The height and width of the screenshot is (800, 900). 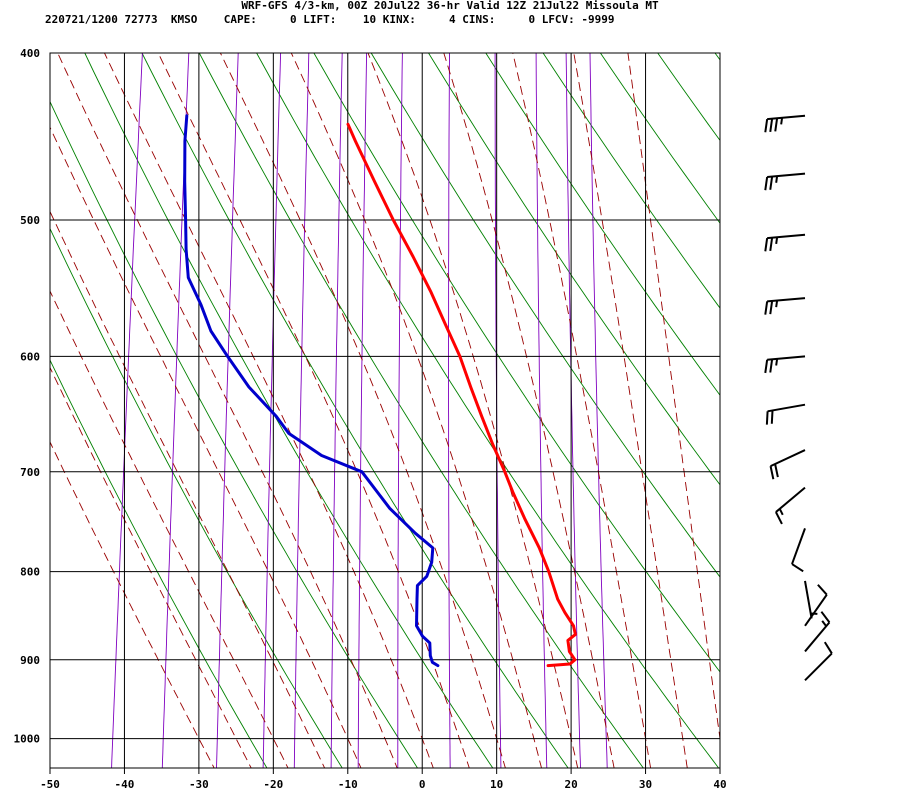 I want to click on x-tick-label: -40, so click(x=125, y=784).